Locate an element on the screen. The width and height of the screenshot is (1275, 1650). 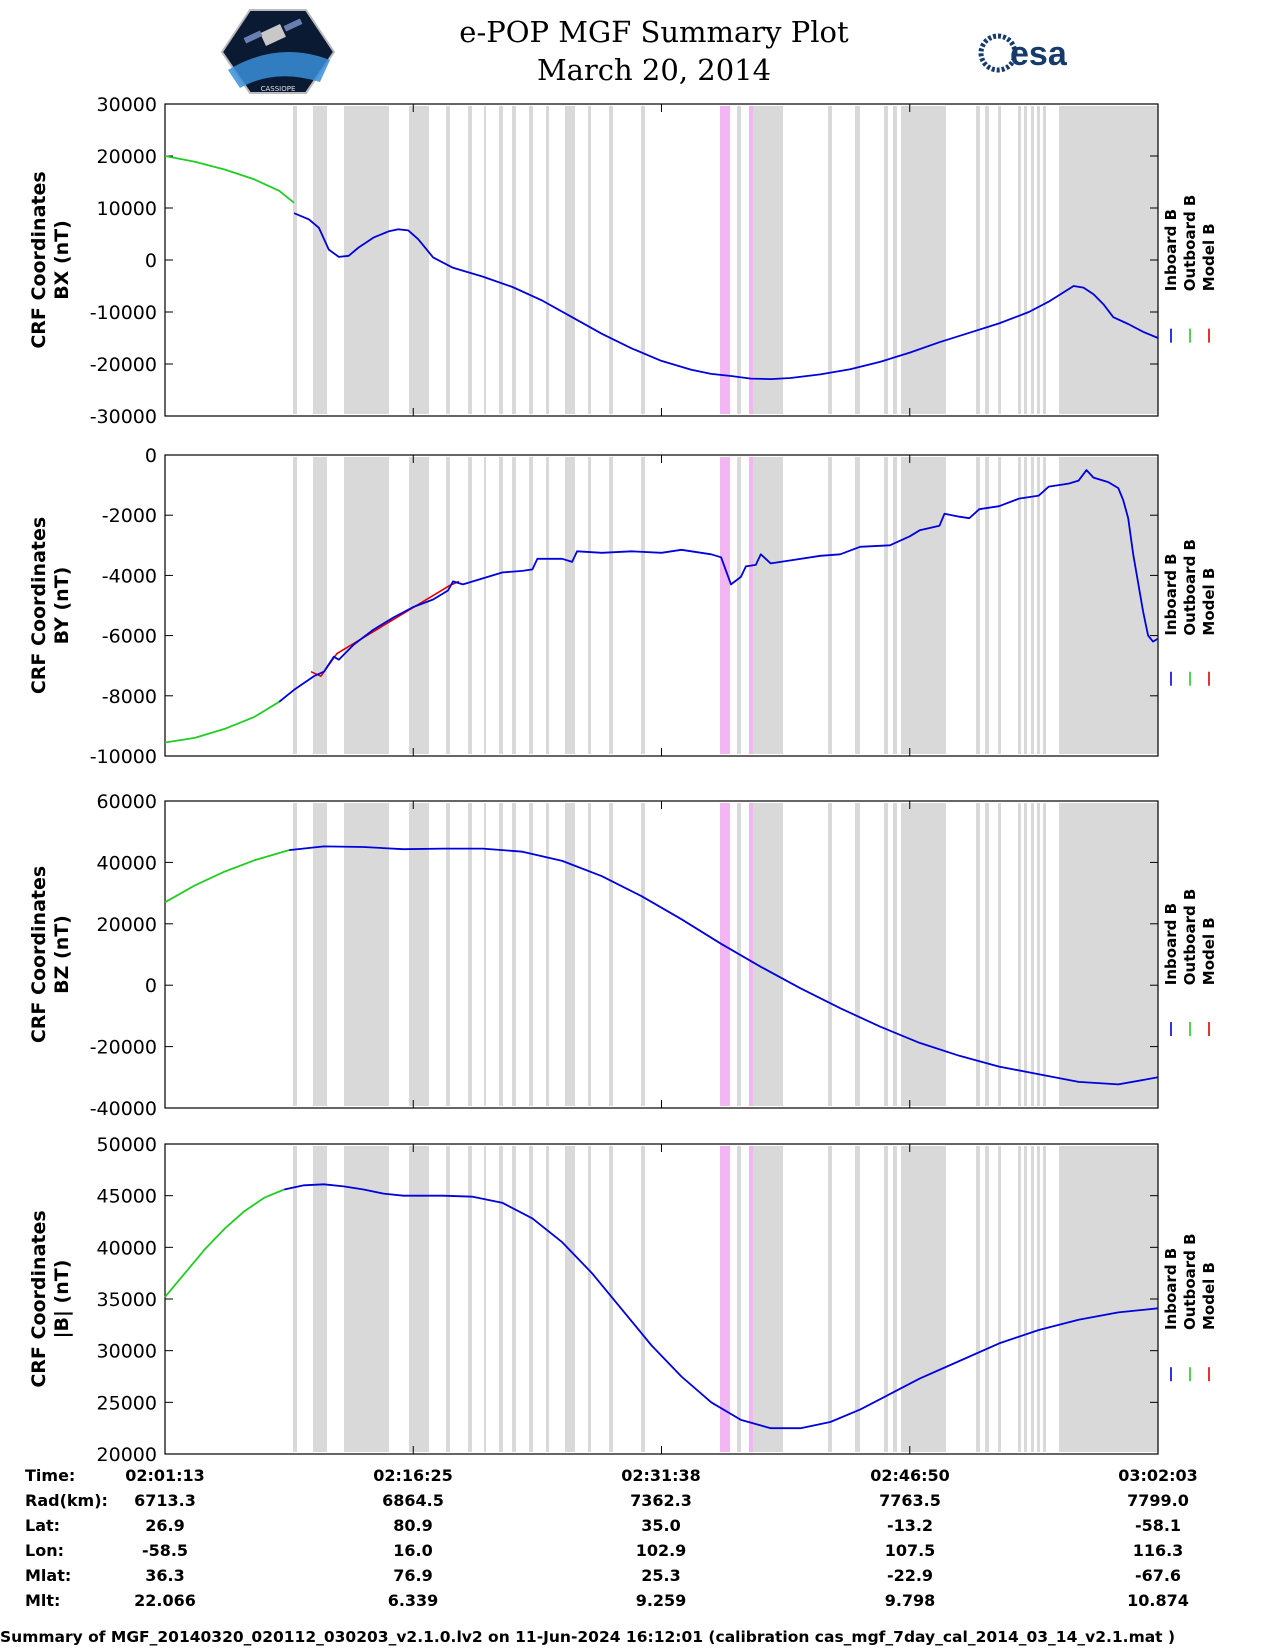
y-tick-label: 0 is located at coordinates (151, 261).